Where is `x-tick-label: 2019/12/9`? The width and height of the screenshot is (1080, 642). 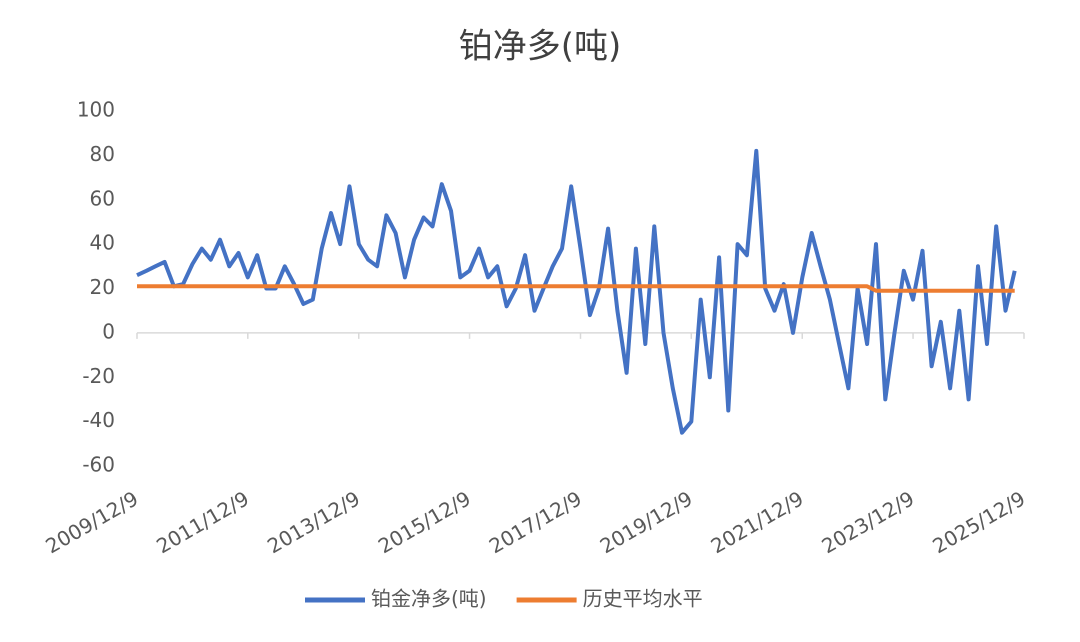 x-tick-label: 2019/12/9 is located at coordinates (646, 522).